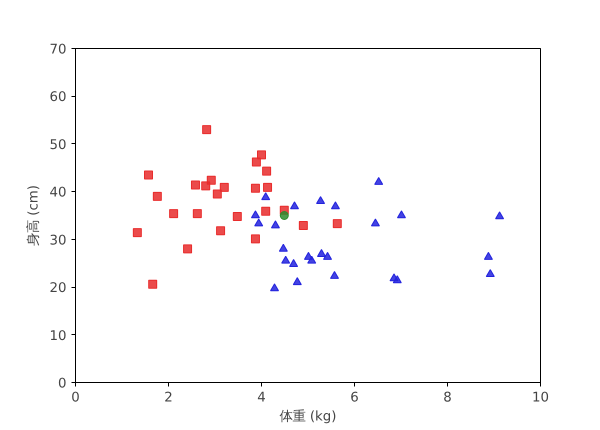  I want to click on y-tick-label: 10, so click(58, 336).